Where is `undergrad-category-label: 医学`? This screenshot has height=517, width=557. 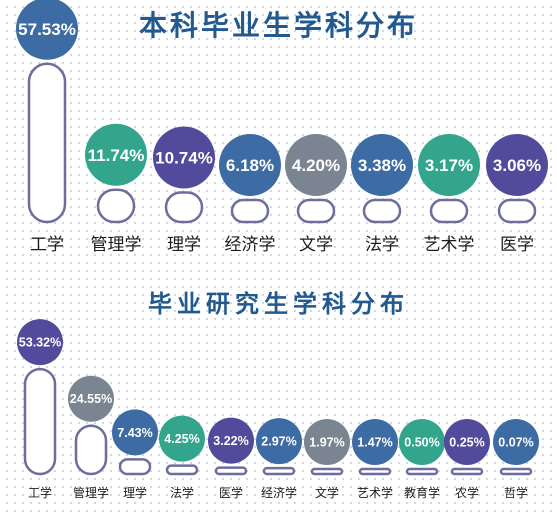
undergrad-category-label: 医学 is located at coordinates (517, 245).